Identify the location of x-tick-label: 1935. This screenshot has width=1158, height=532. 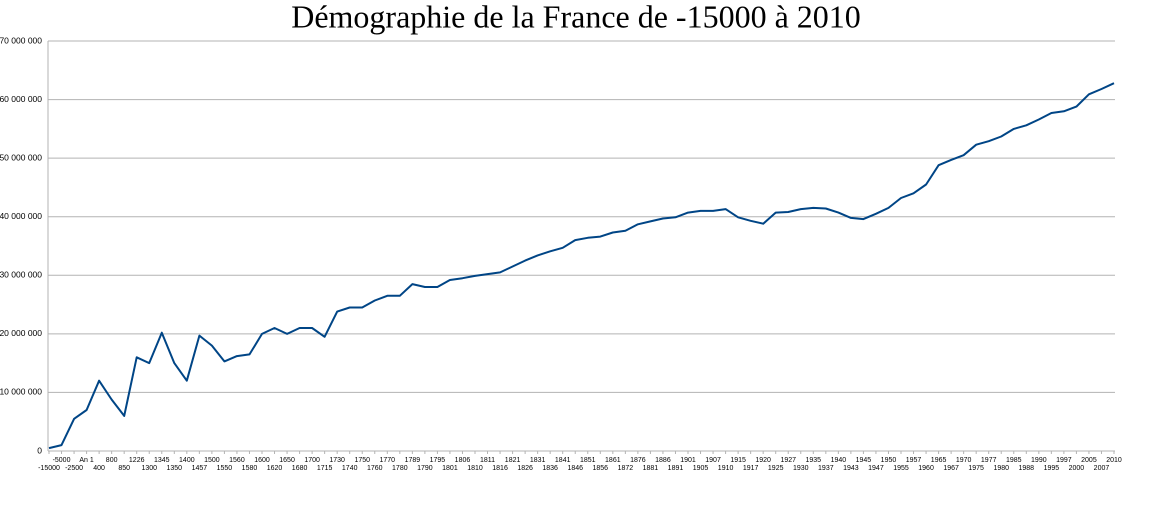
(814, 460).